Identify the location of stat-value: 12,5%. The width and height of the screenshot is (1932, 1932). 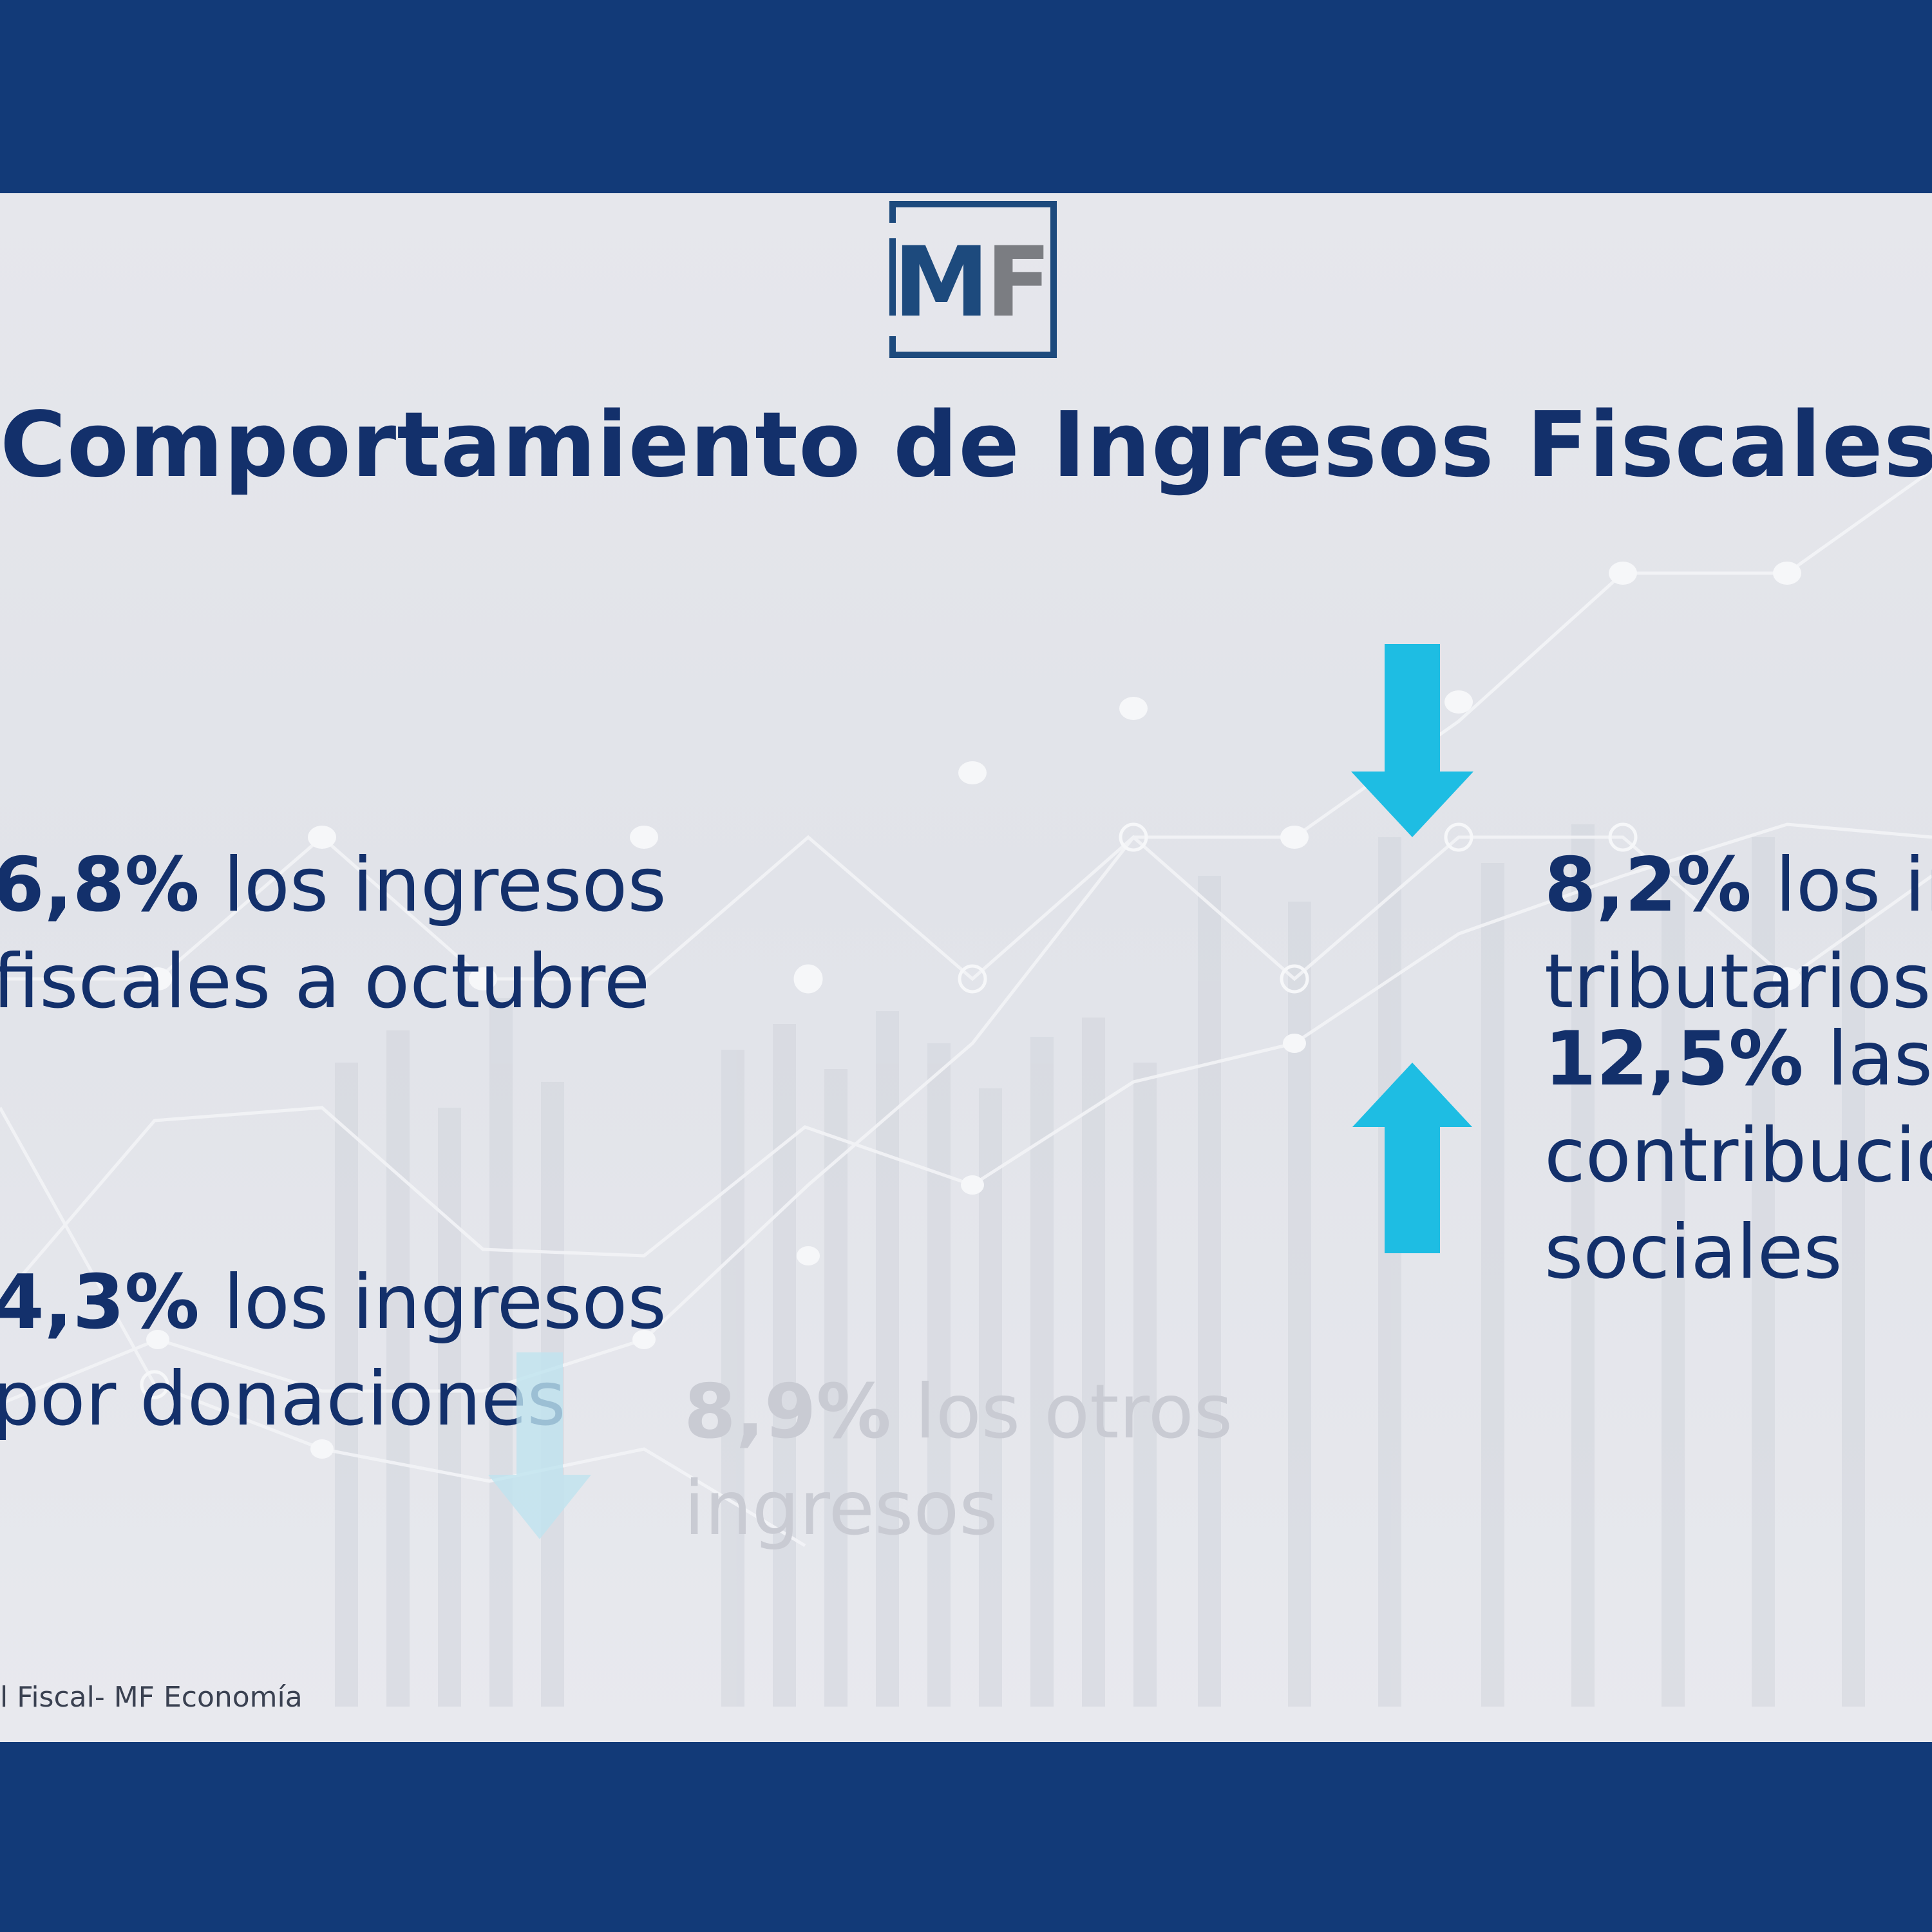
(1674, 1060).